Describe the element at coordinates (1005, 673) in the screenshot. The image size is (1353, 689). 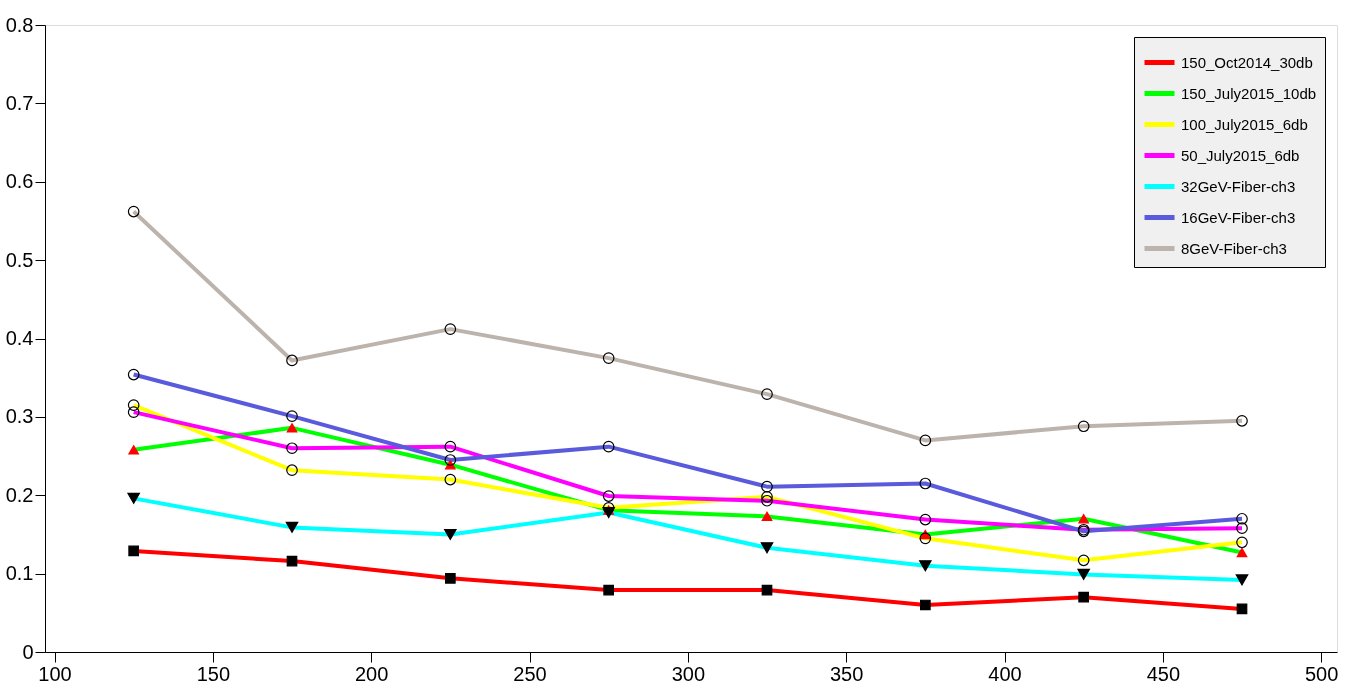
I see `x-tick-label: 400` at that location.